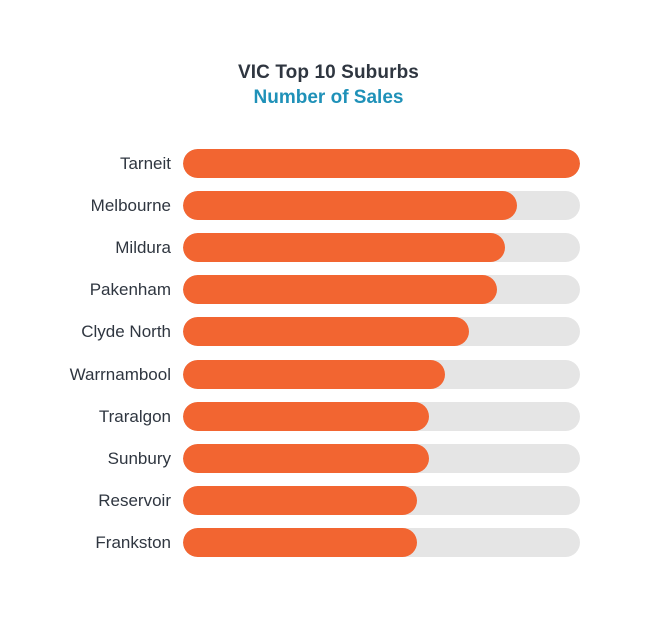 The height and width of the screenshot is (622, 657). Describe the element at coordinates (139, 458) in the screenshot. I see `category-label: Sunbury` at that location.